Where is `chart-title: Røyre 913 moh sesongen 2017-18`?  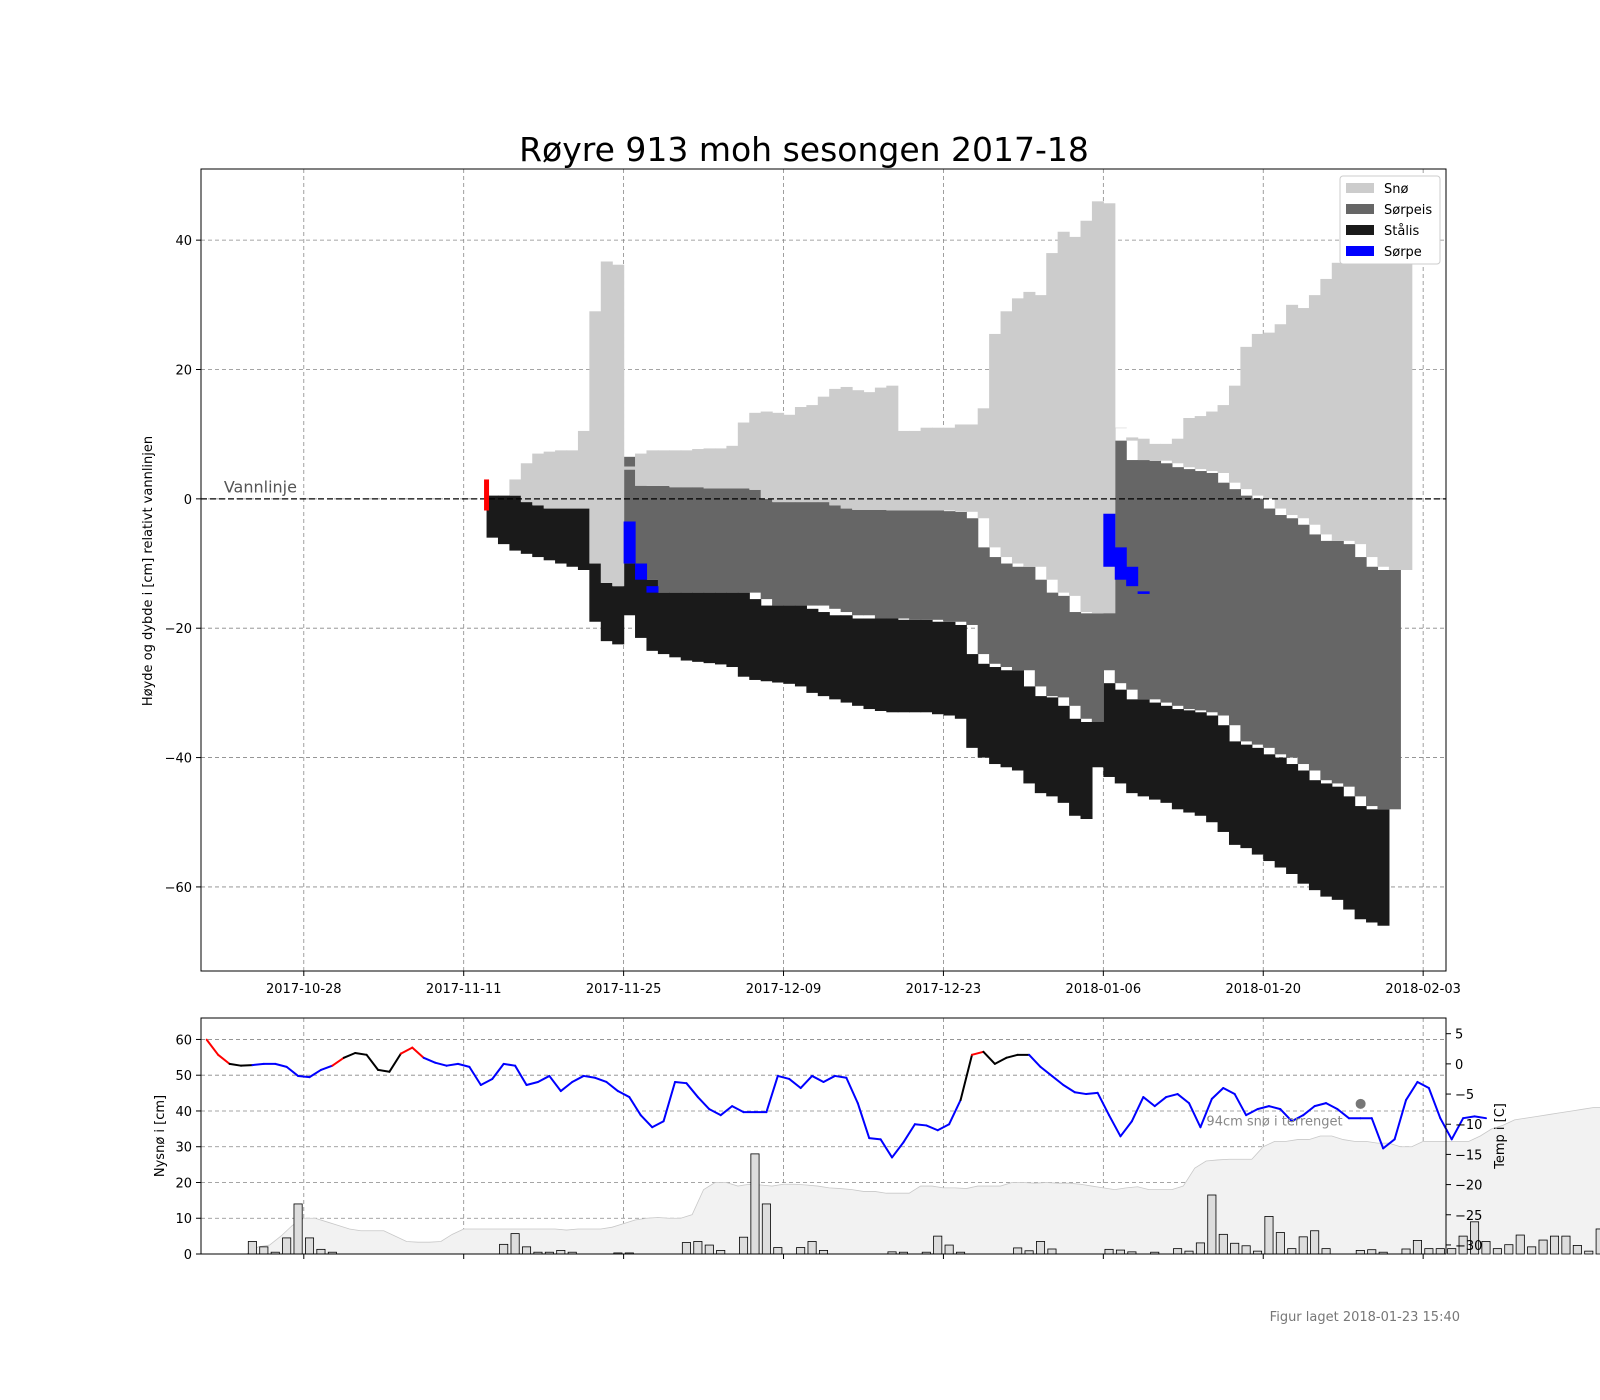 chart-title: Røyre 913 moh sesongen 2017-18 is located at coordinates (804, 149).